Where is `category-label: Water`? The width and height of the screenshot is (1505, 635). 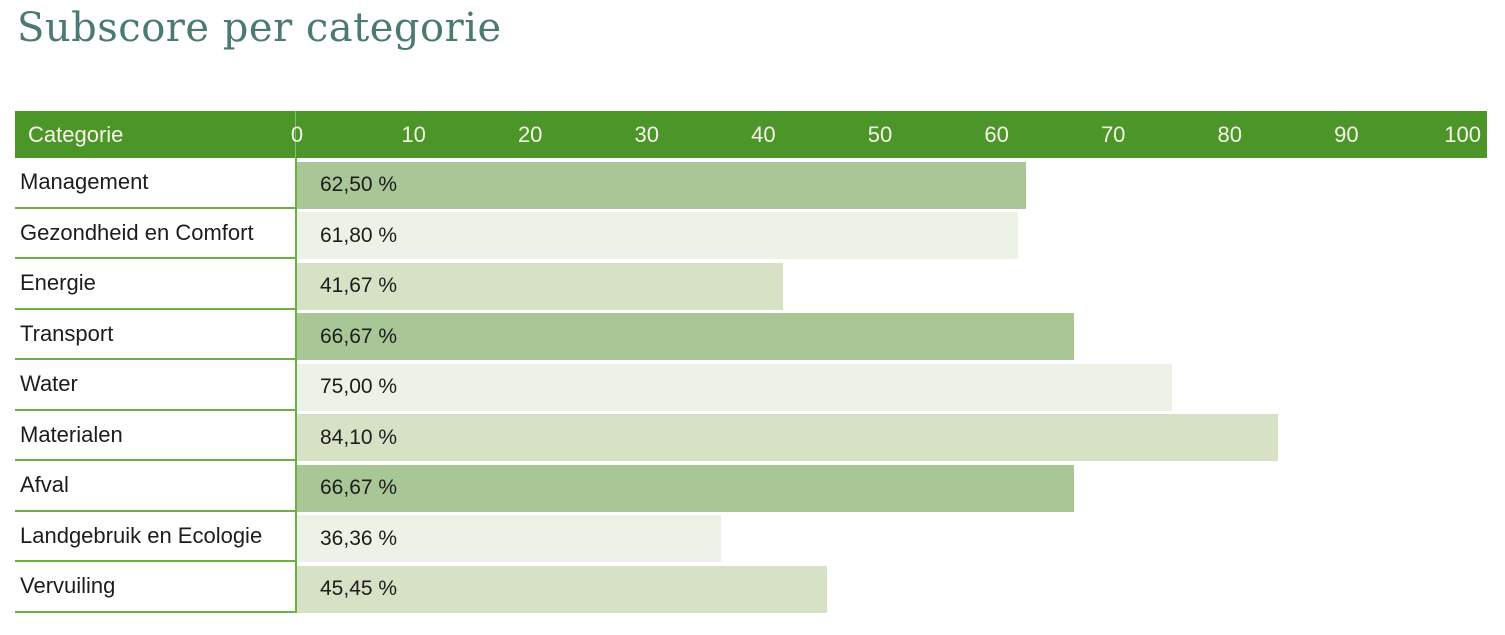 category-label: Water is located at coordinates (155, 385).